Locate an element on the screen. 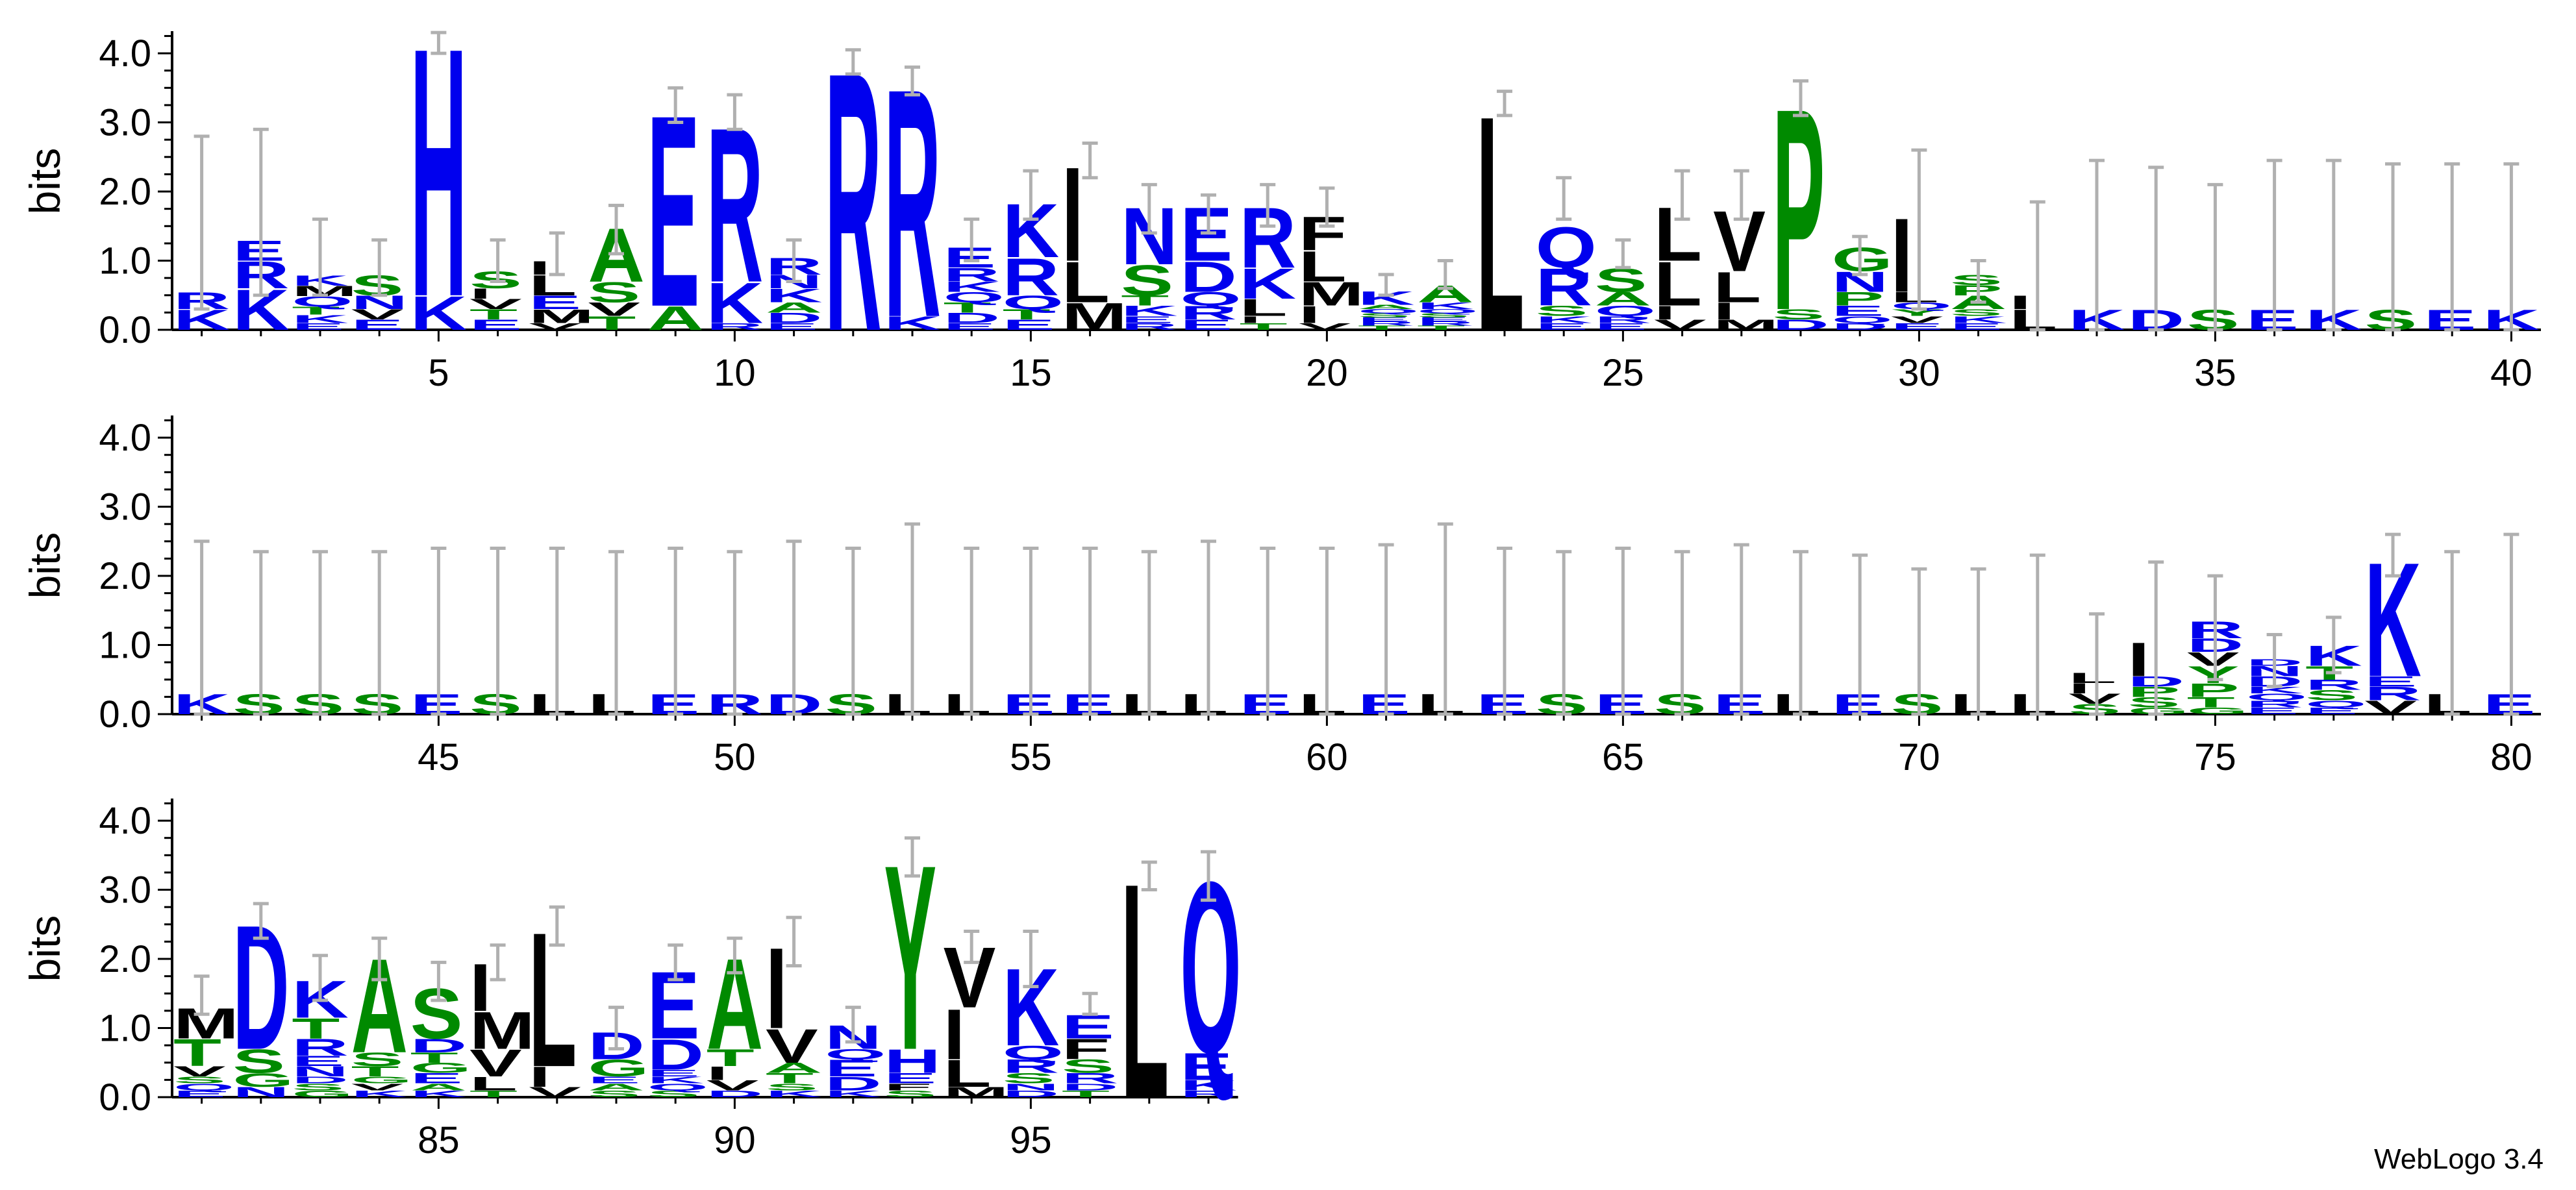 Image resolution: width=2576 pixels, height=1190 pixels. x-tick-label: 30 is located at coordinates (1919, 373).